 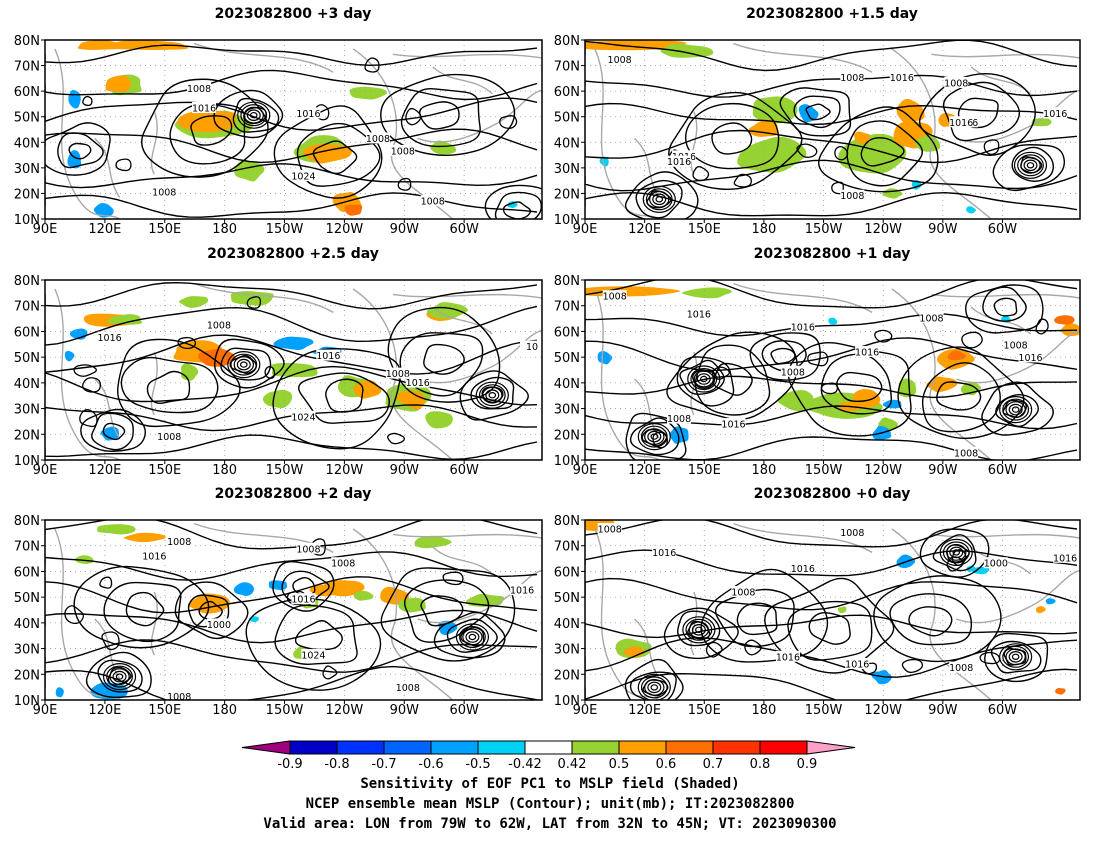 What do you see at coordinates (224, 470) in the screenshot?
I see `lon-label: 180` at bounding box center [224, 470].